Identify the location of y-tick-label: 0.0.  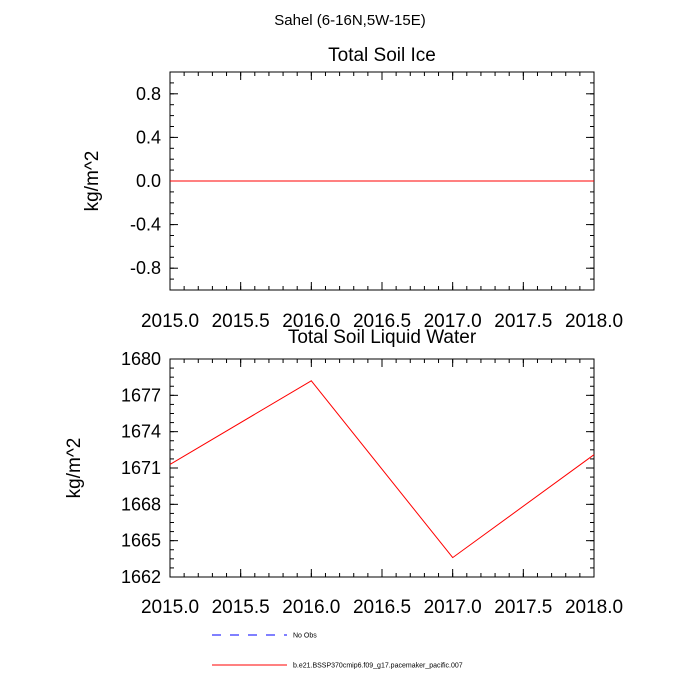
(148, 181).